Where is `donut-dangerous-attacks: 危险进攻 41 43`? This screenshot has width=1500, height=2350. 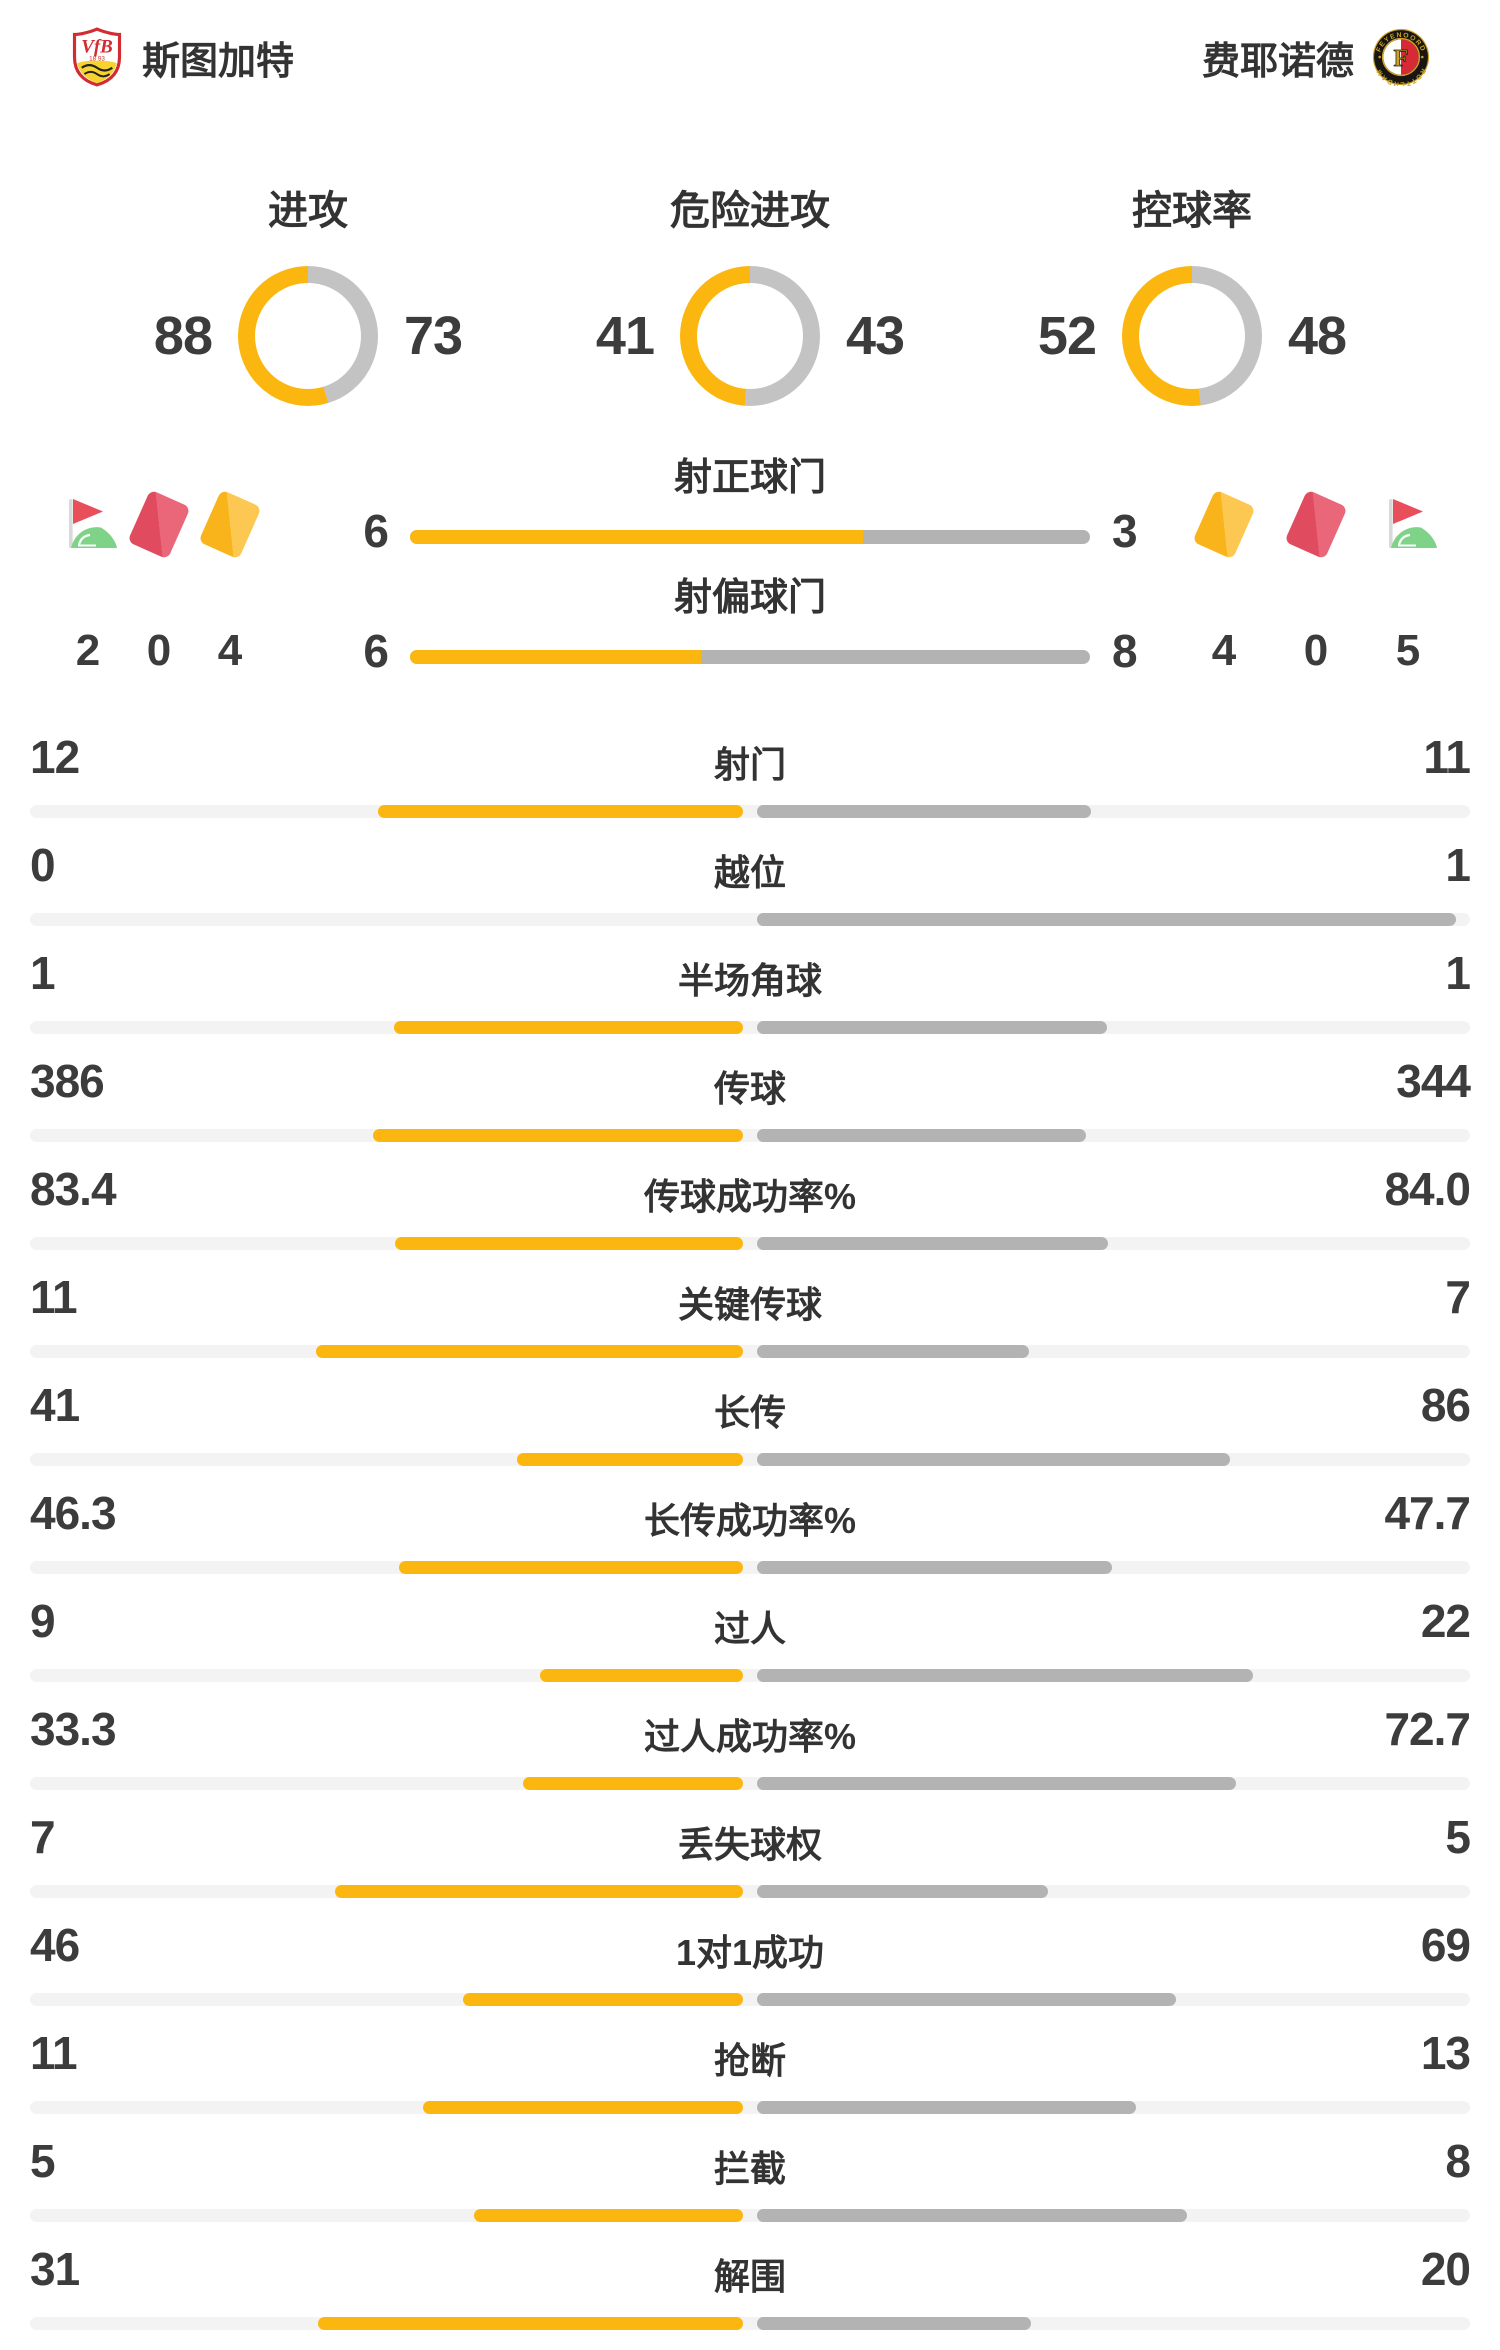 donut-dangerous-attacks: 危险进攻 41 43 is located at coordinates (750, 292).